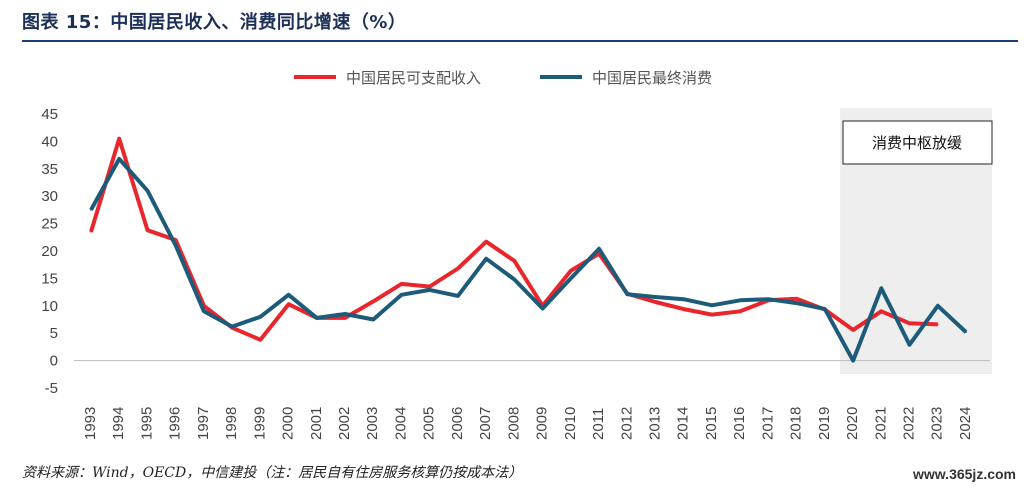 The height and width of the screenshot is (491, 1024). Describe the element at coordinates (457, 423) in the screenshot. I see `x-tick-label: 2006` at that location.